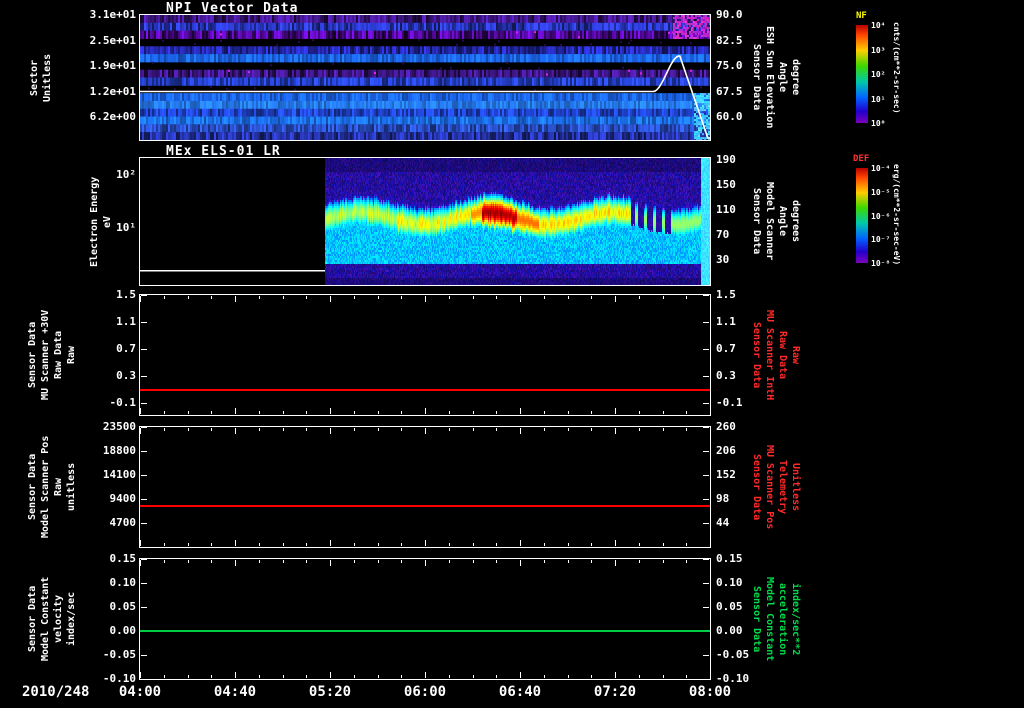 Image resolution: width=1024 pixels, height=708 pixels. Describe the element at coordinates (123, 522) in the screenshot. I see `y-tick-label-left: 4700` at that location.